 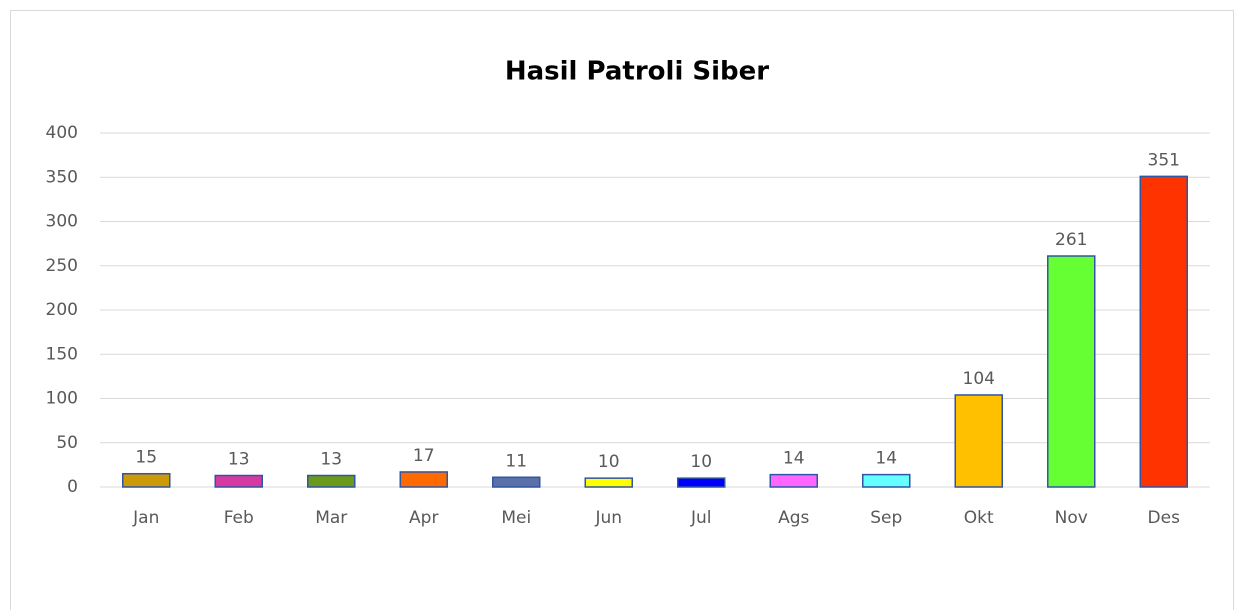 What do you see at coordinates (145, 518) in the screenshot?
I see `x-tick-label: Jan` at bounding box center [145, 518].